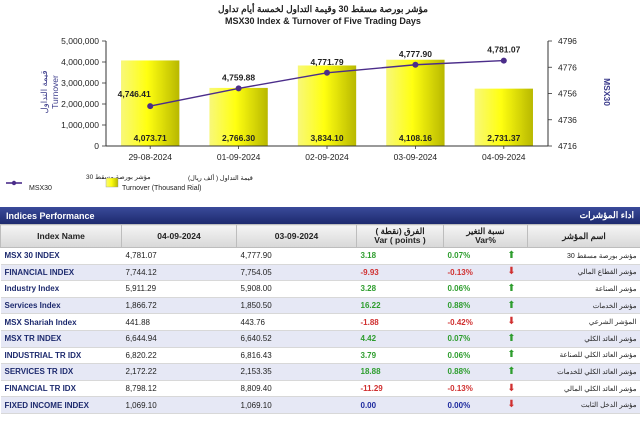 Image resolution: width=640 pixels, height=424 pixels. Describe the element at coordinates (320, 215) in the screenshot. I see `panel-header: Indices Performance اداء المؤشرات` at that location.